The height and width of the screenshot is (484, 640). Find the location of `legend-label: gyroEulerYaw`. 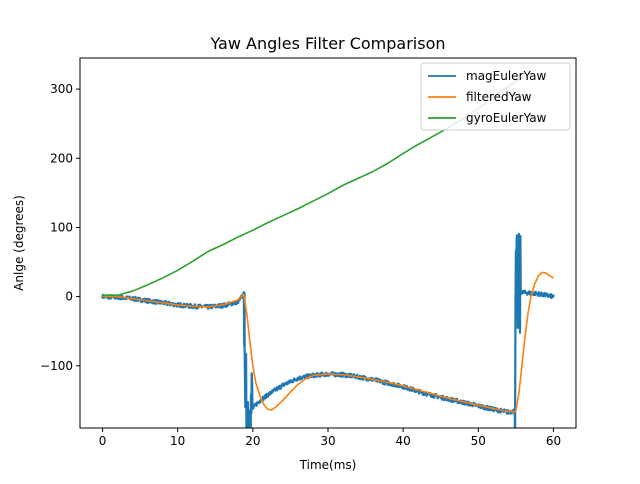

legend-label: gyroEulerYaw is located at coordinates (506, 118).